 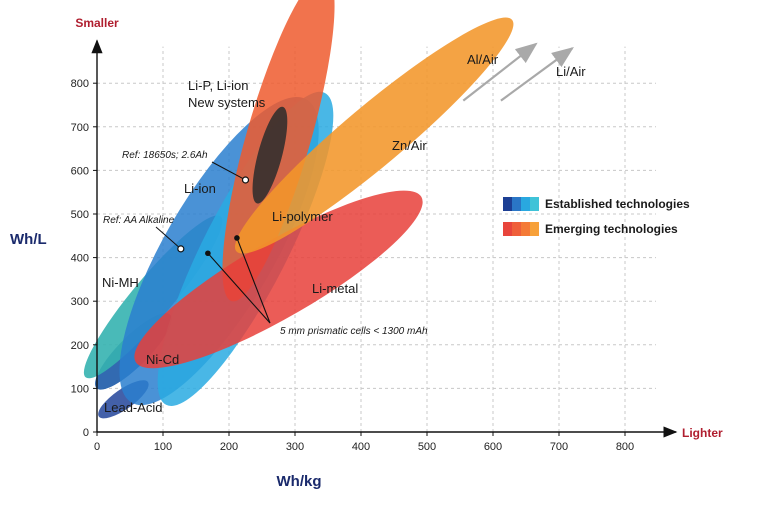 What do you see at coordinates (80, 389) in the screenshot?
I see `y-tick-label: 100` at bounding box center [80, 389].